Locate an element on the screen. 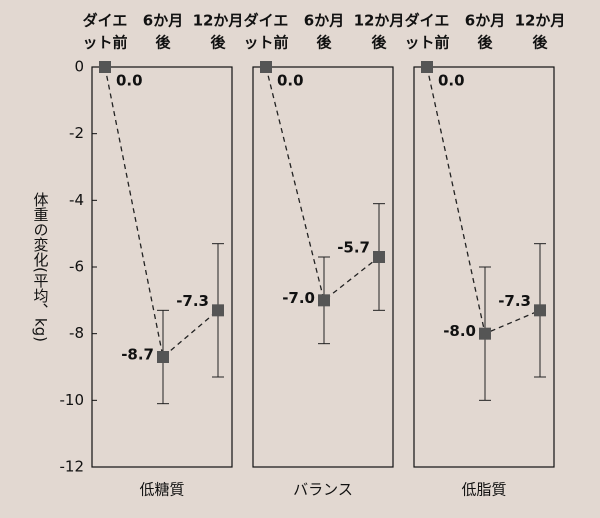  y-axis-label: 体重の変化(平均、kg) is located at coordinates (41, 267).